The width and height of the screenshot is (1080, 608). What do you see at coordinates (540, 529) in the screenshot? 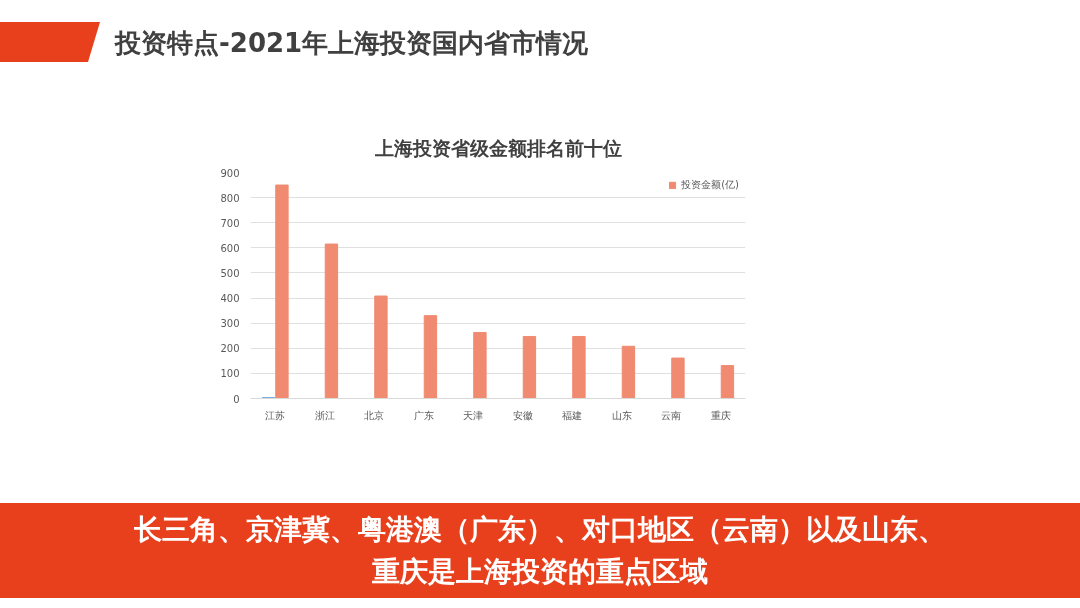
I see `text: 长三角、京津冀、粤港澳（广东）、对口地区（云南）以及山东、` at bounding box center [540, 529].